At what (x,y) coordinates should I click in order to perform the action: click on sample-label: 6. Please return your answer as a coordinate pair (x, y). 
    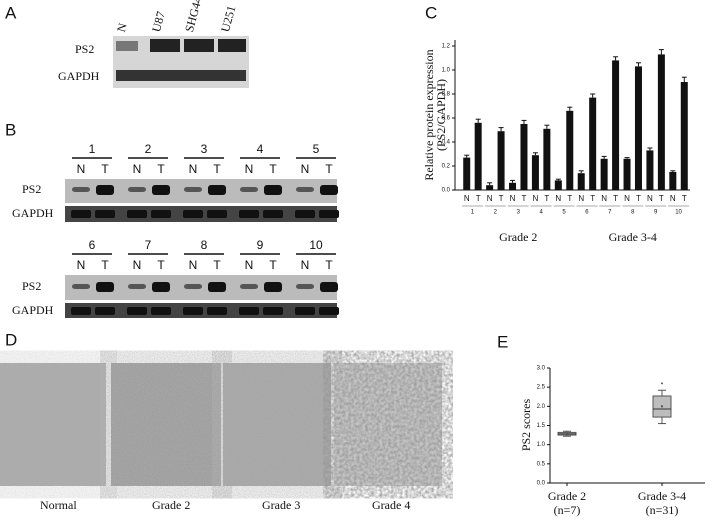
    Looking at the image, I should click on (92, 245).